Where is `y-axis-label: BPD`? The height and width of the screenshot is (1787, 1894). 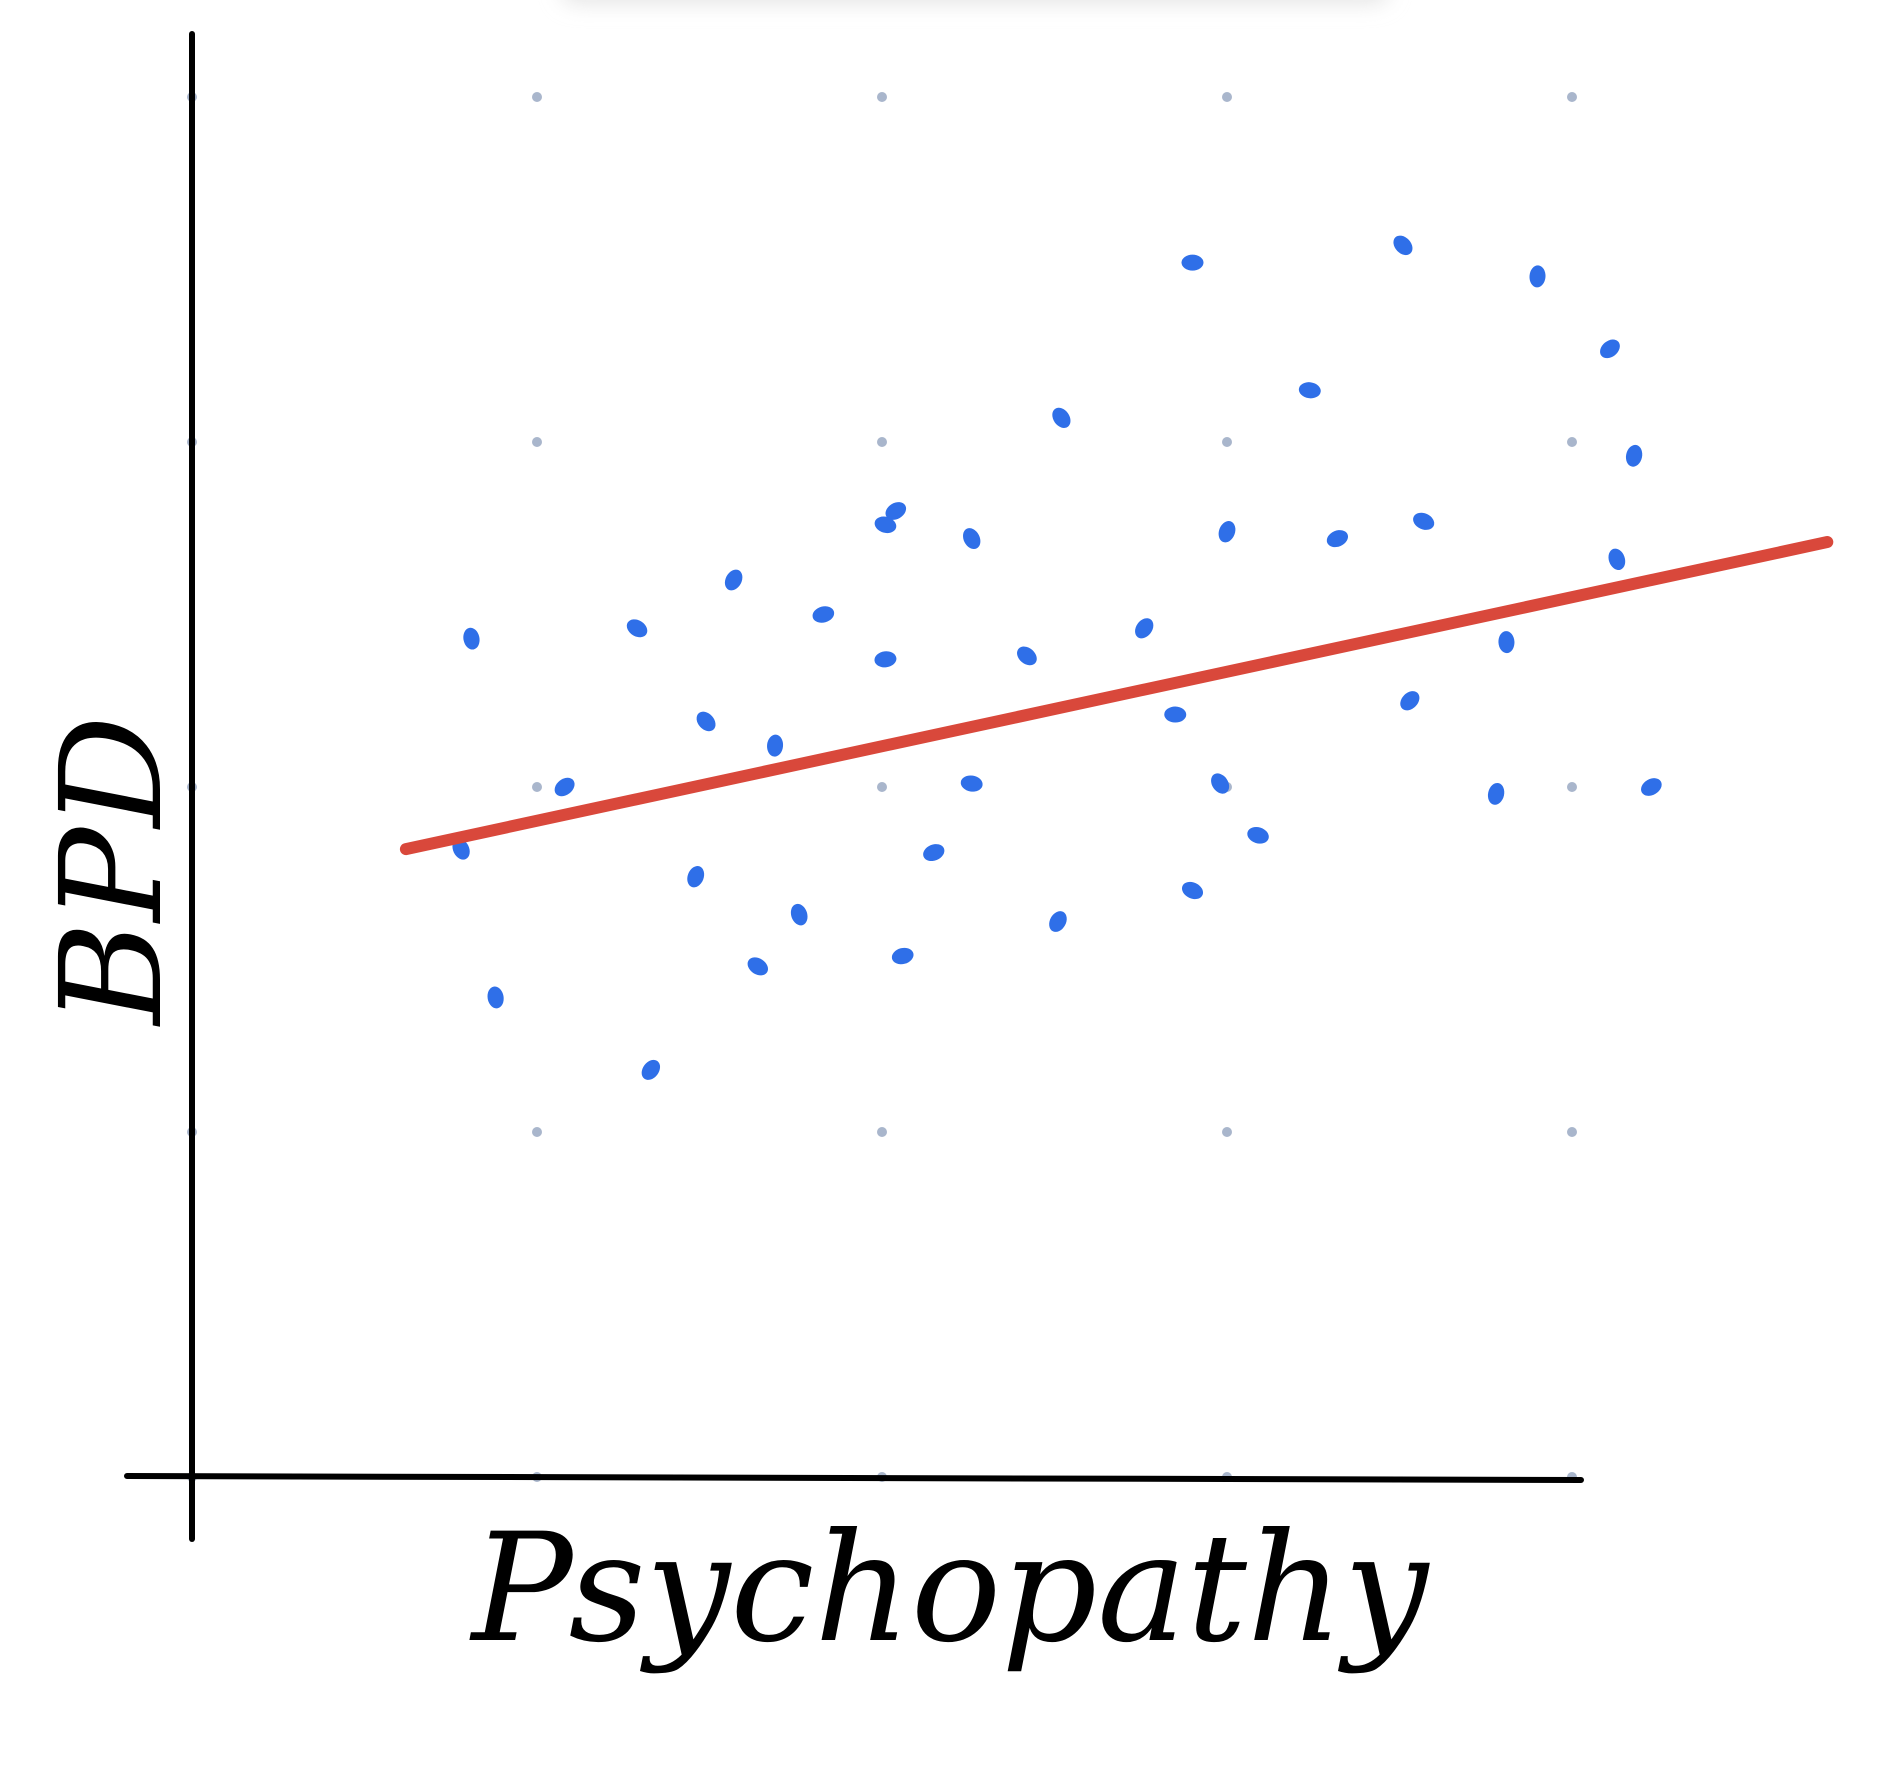 y-axis-label: BPD is located at coordinates (112, 871).